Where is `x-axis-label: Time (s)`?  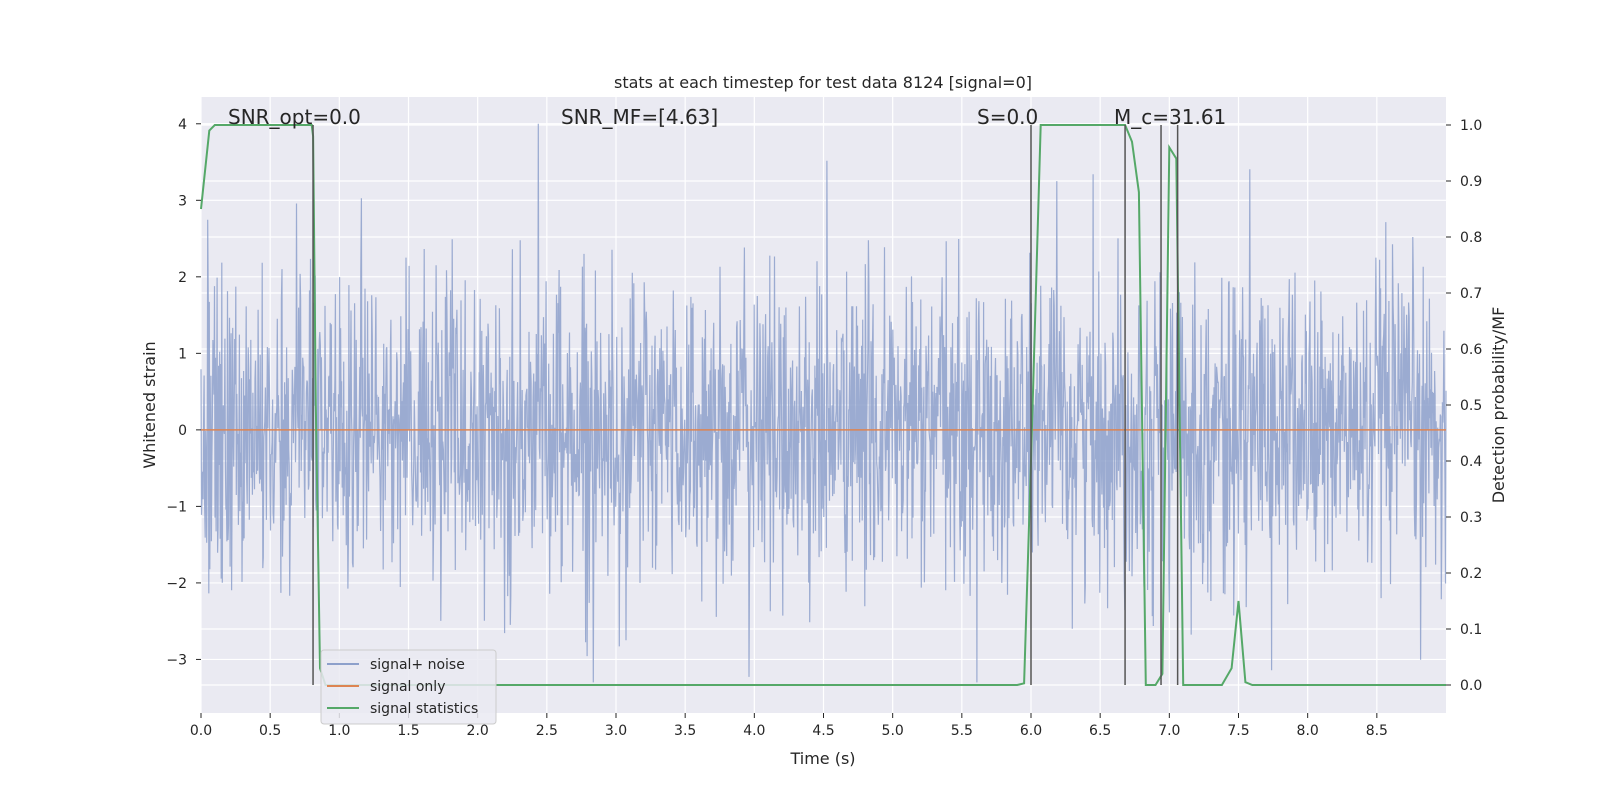 x-axis-label: Time (s) is located at coordinates (822, 758).